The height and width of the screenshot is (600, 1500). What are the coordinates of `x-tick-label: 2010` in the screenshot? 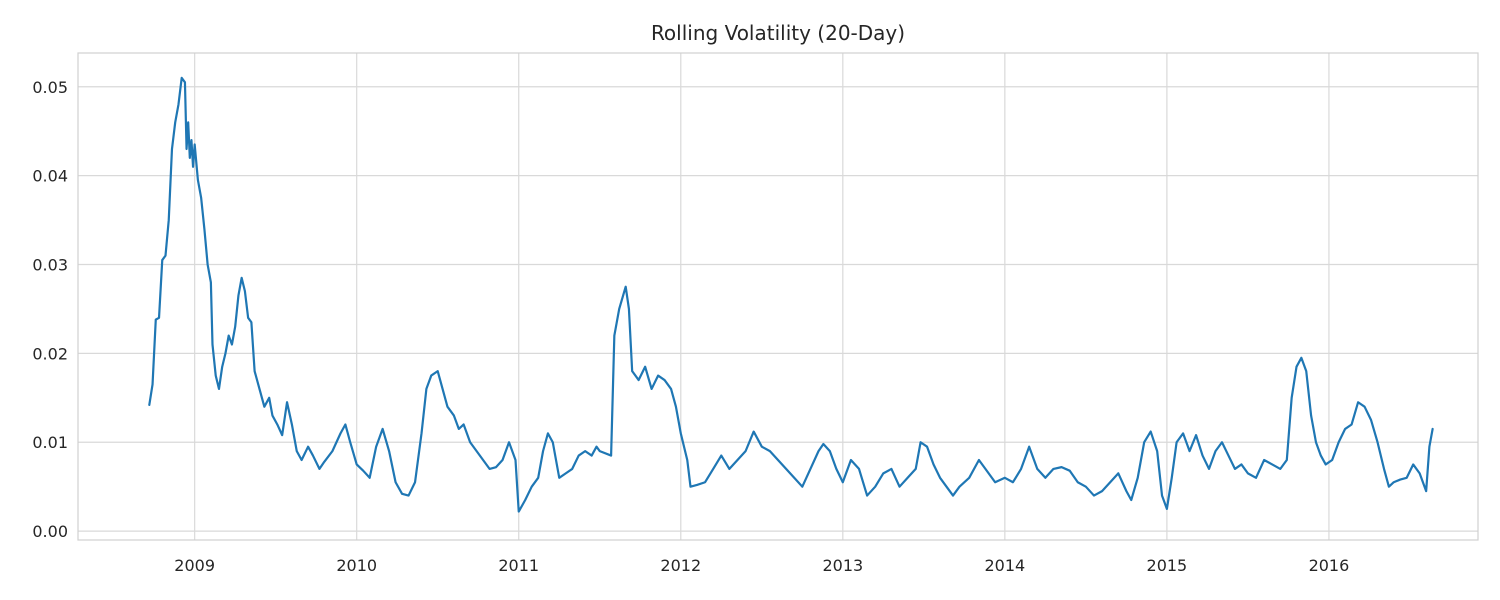 It's located at (356, 565).